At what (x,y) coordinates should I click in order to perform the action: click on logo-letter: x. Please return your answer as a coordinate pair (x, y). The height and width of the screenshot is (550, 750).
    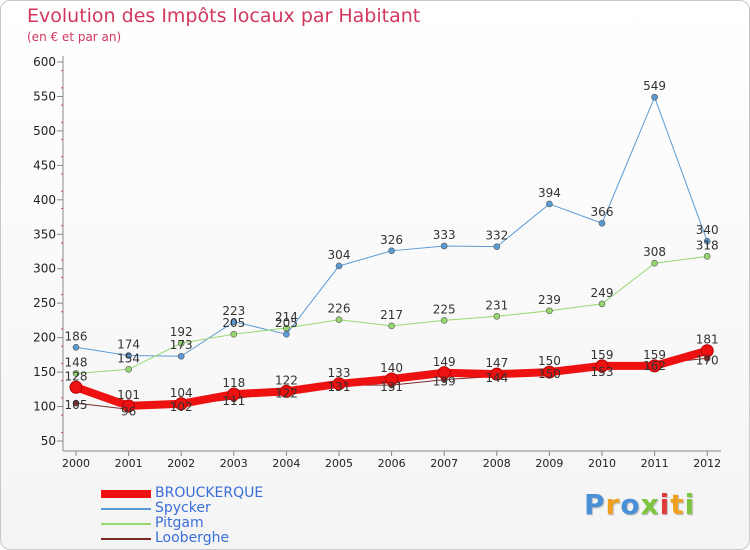
    Looking at the image, I should click on (650, 504).